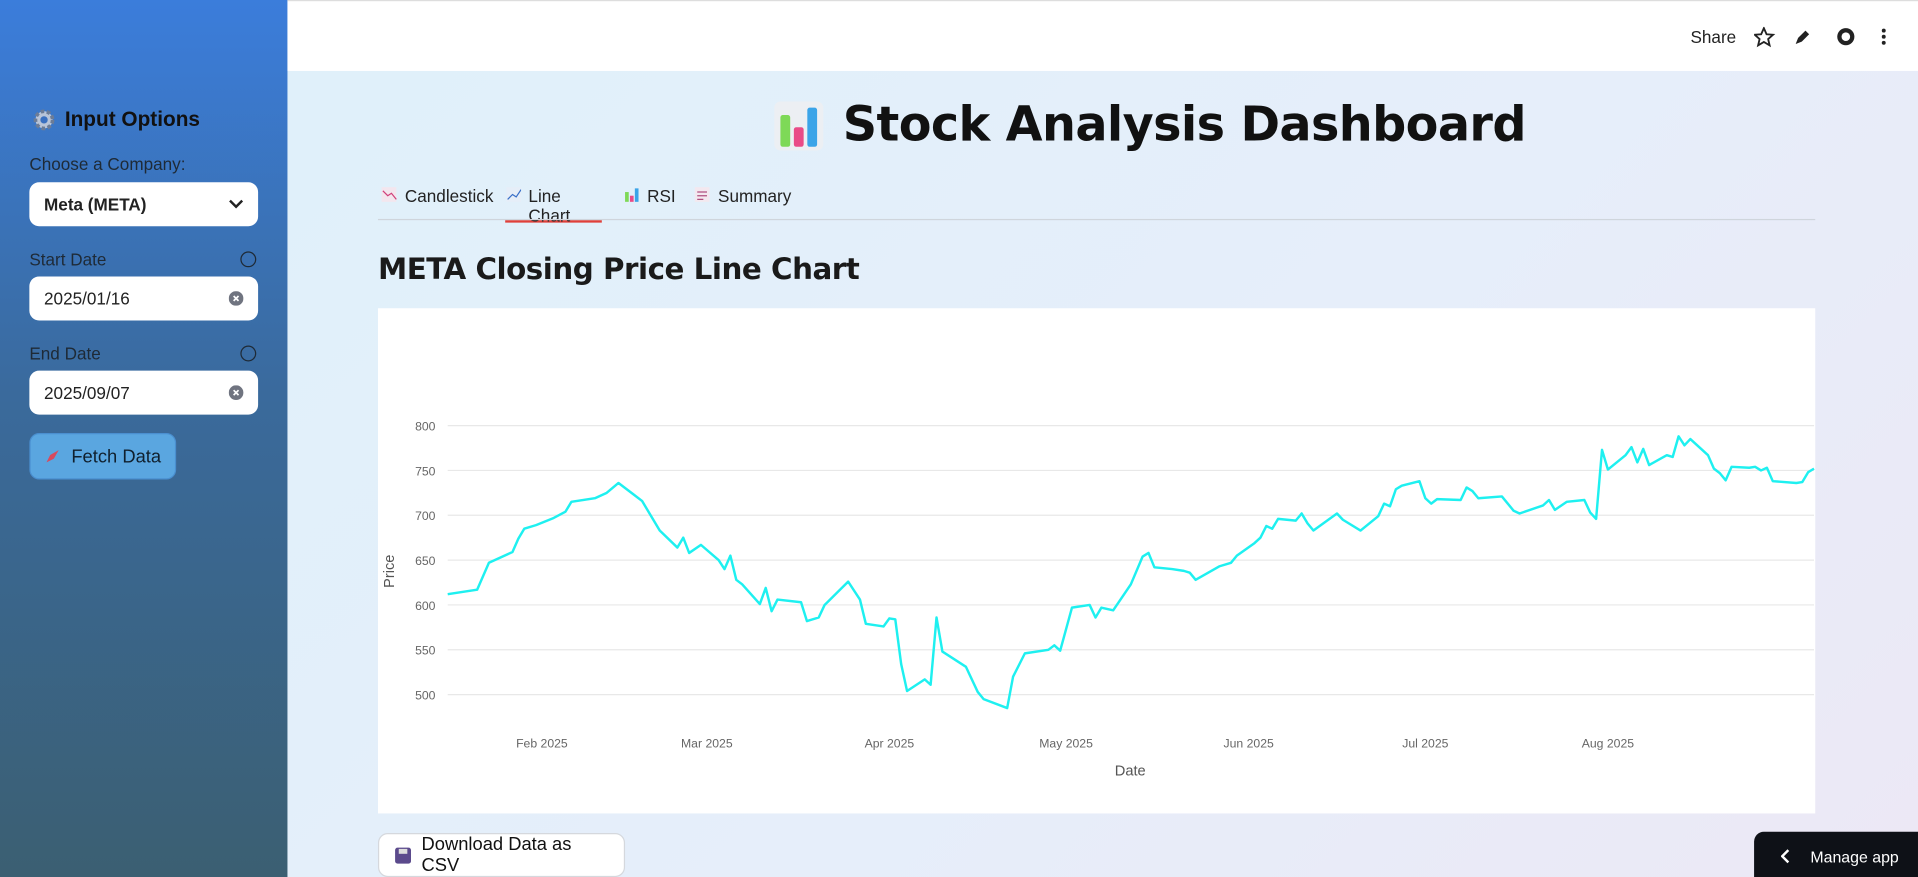 The height and width of the screenshot is (877, 1918). Describe the element at coordinates (755, 195) in the screenshot. I see `tab-label: Summary` at that location.